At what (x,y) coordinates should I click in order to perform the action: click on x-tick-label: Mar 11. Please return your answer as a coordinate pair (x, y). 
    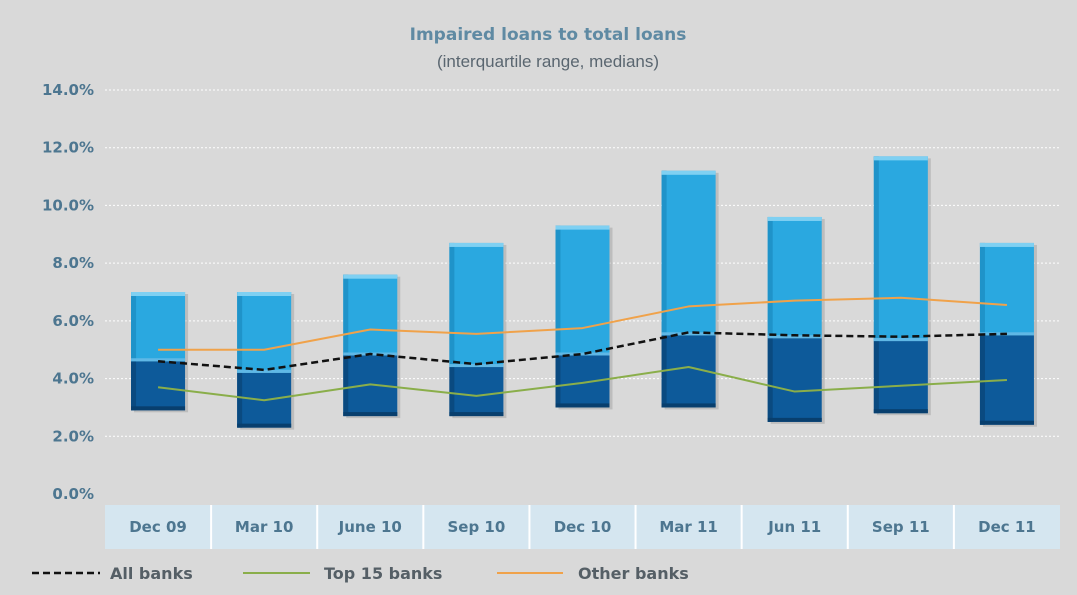
    Looking at the image, I should click on (688, 527).